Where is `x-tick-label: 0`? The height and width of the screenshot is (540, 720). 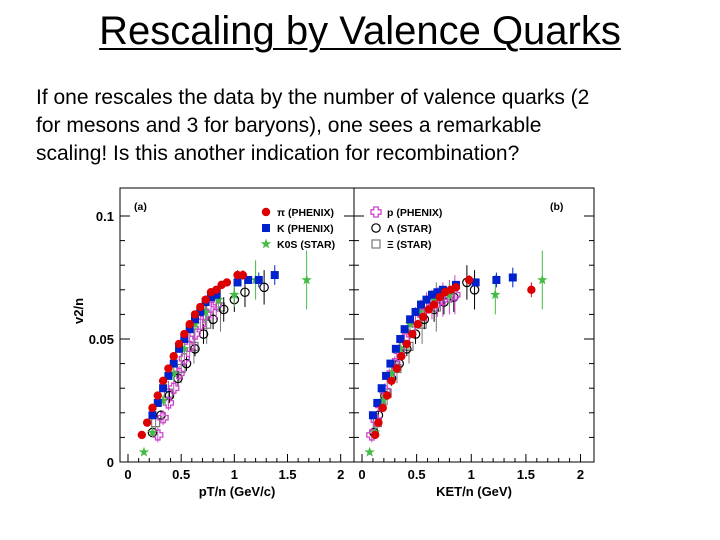 x-tick-label: 0 is located at coordinates (361, 474).